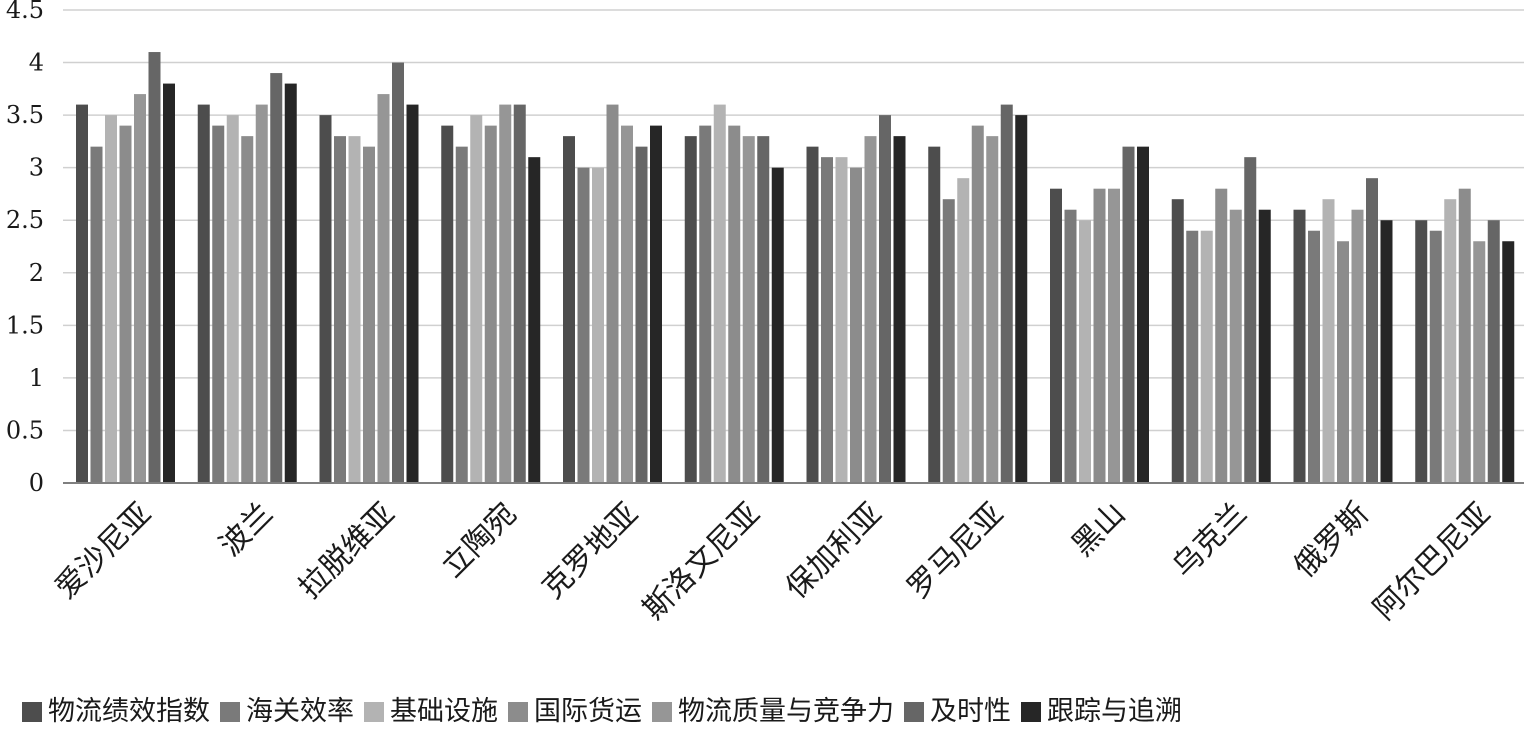  Describe the element at coordinates (36, 63) in the screenshot. I see `y-tick-label: 4` at that location.